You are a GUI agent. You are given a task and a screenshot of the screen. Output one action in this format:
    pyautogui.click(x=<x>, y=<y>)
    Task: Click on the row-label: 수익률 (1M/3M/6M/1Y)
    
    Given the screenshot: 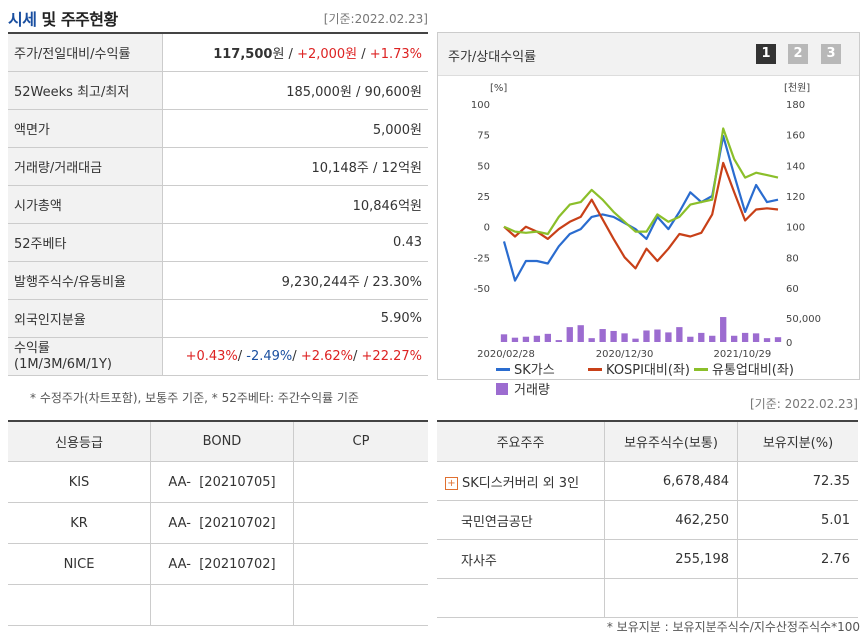 What is the action you would take?
    pyautogui.click(x=85, y=356)
    